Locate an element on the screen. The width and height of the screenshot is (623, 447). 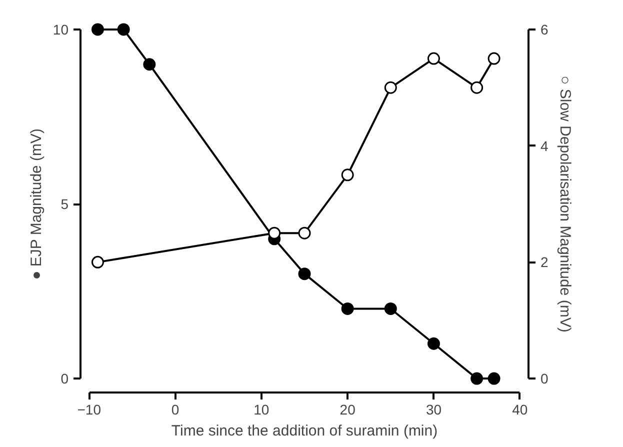
y-axis-title: ● EJP Magnitude (mV) is located at coordinates (36, 204).